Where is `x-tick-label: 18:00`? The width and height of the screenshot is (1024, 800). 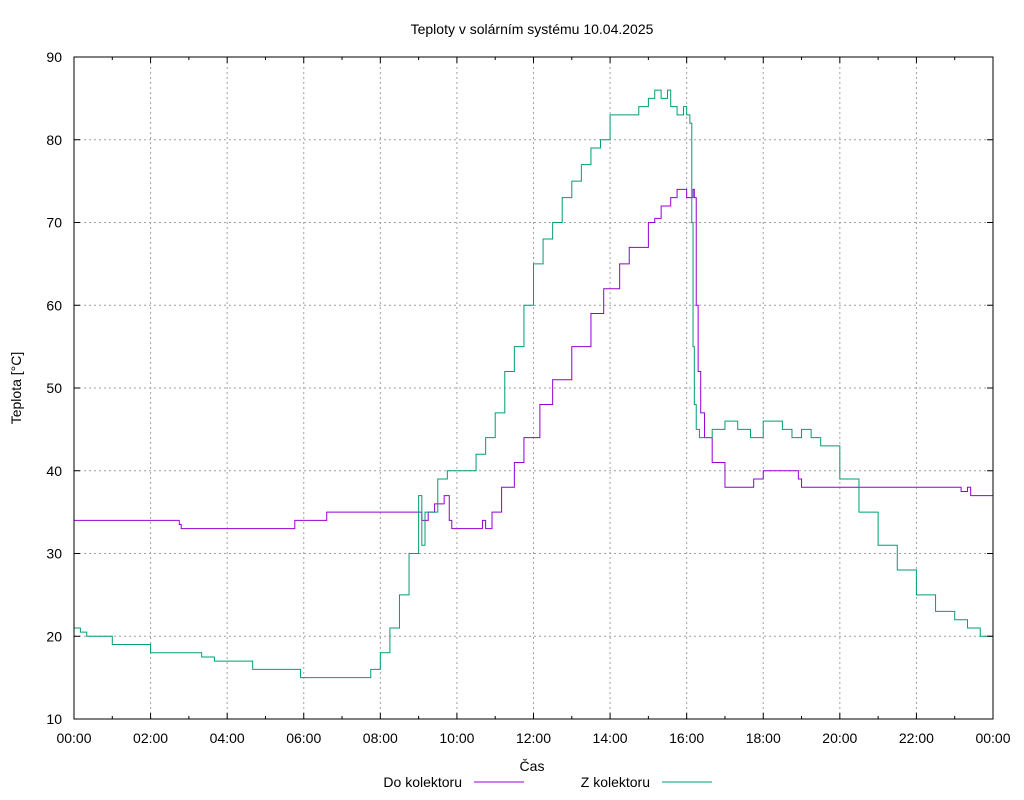 x-tick-label: 18:00 is located at coordinates (763, 738).